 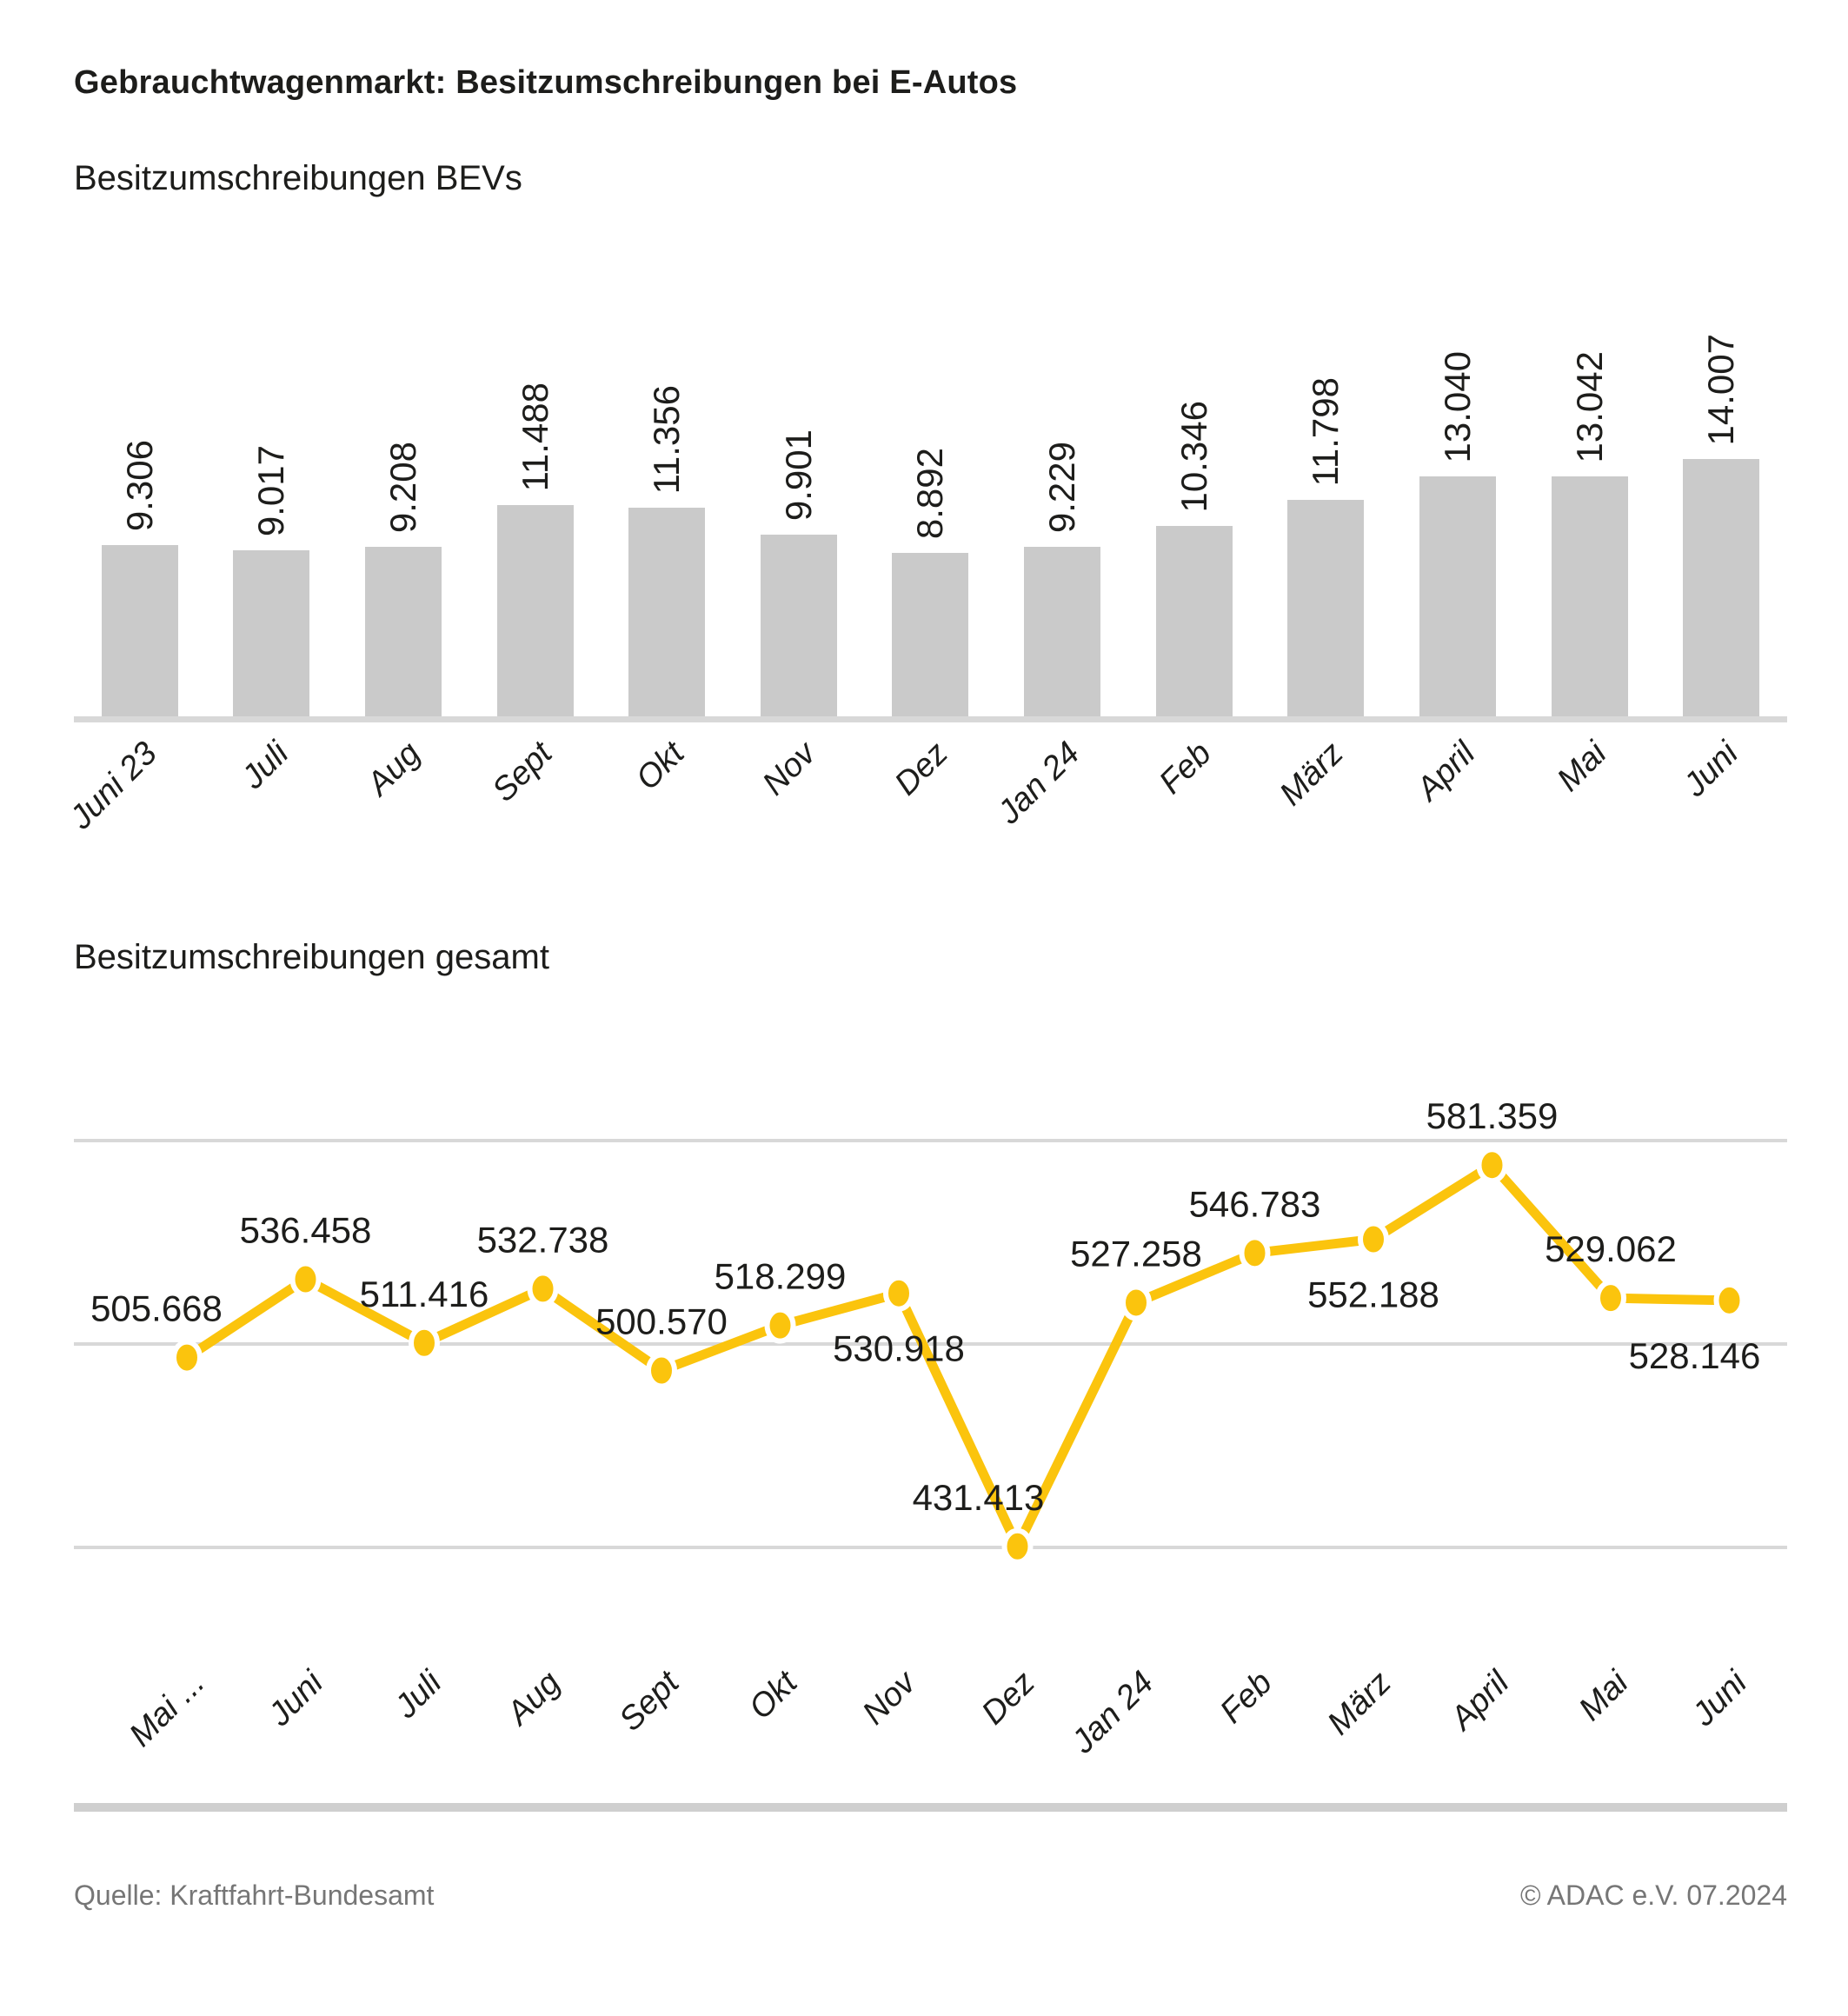 I want to click on x-axis-slot: Aug, so click(x=403, y=788).